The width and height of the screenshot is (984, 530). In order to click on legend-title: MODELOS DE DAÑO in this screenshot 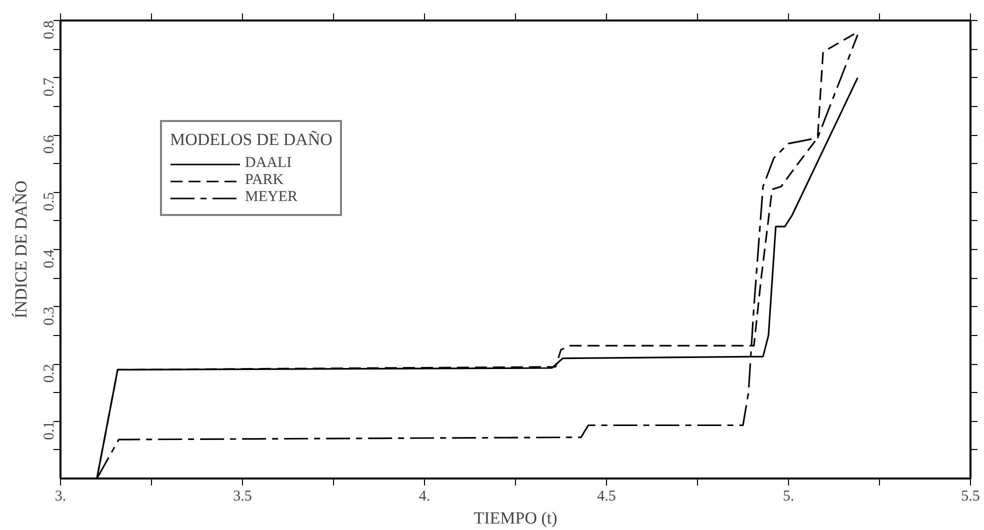, I will do `click(251, 140)`.